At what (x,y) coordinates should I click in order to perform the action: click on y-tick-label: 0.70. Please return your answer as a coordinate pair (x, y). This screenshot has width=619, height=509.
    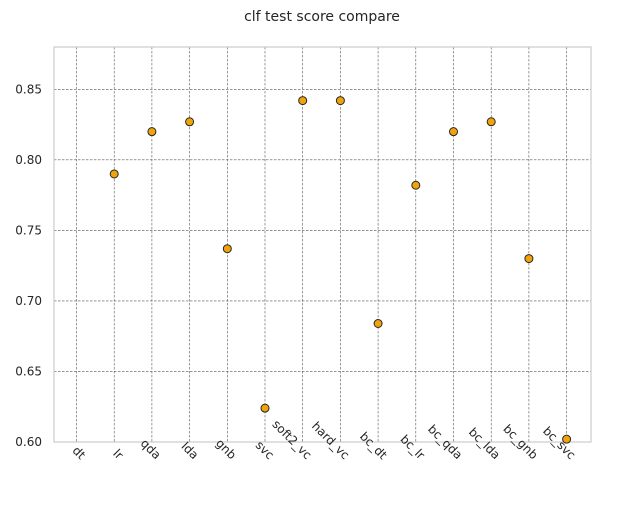
    Looking at the image, I should click on (28, 301).